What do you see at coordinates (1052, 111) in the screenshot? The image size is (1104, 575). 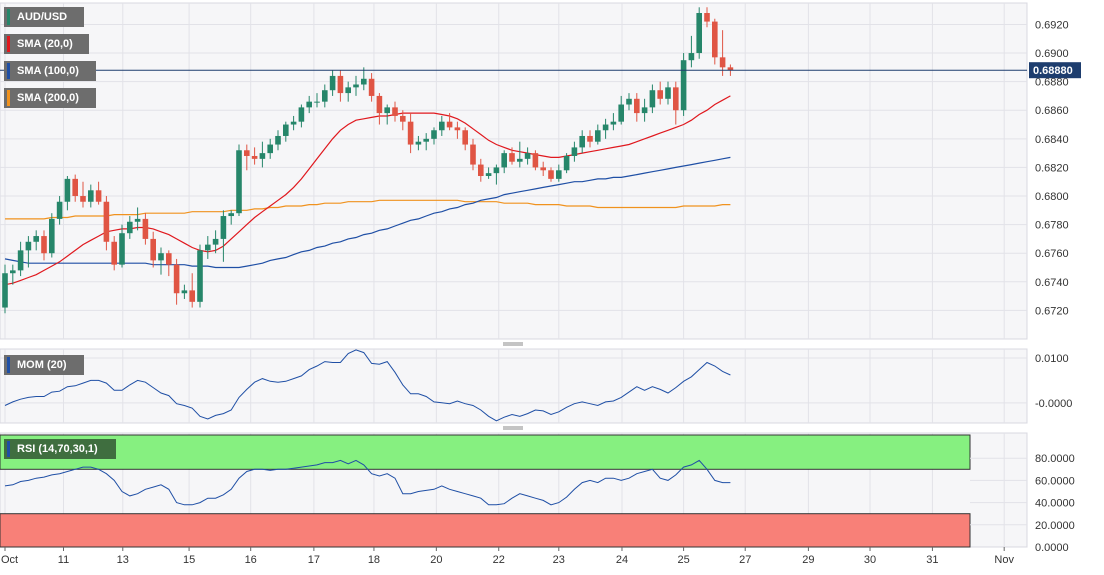 I see `y-tick-label-main: 0.6860` at bounding box center [1052, 111].